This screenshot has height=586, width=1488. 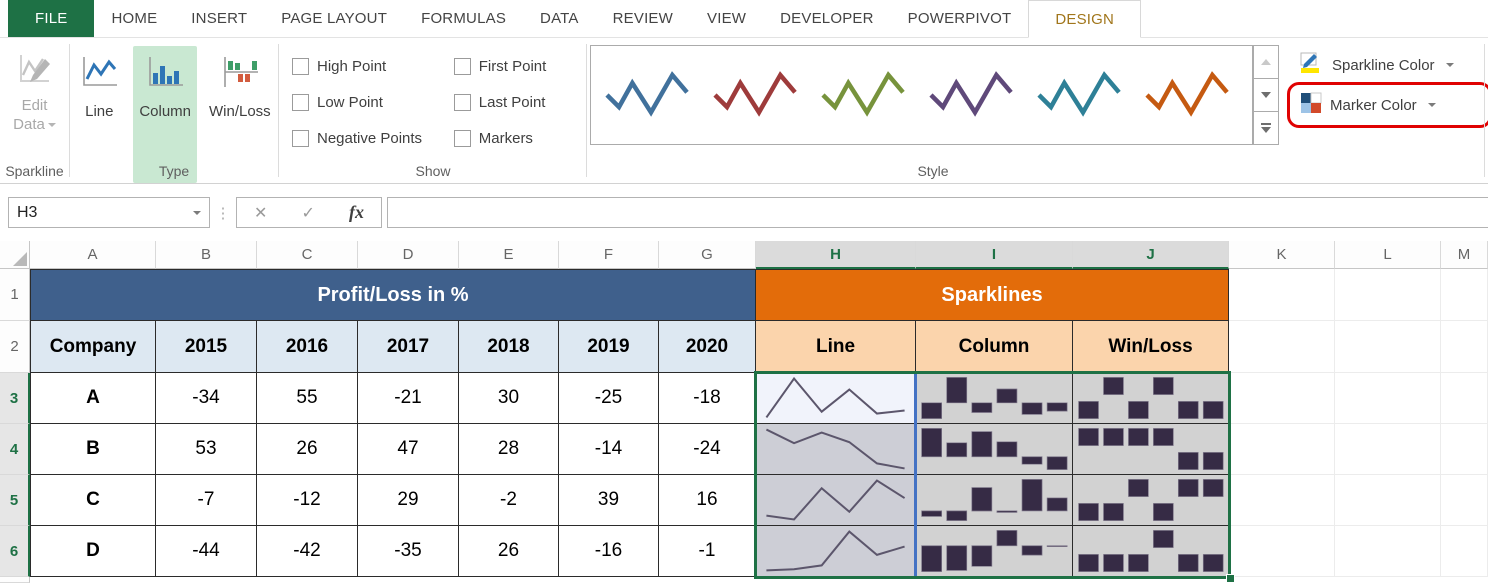 What do you see at coordinates (371, 66) in the screenshot?
I see `checkbox-high-point: High Point` at bounding box center [371, 66].